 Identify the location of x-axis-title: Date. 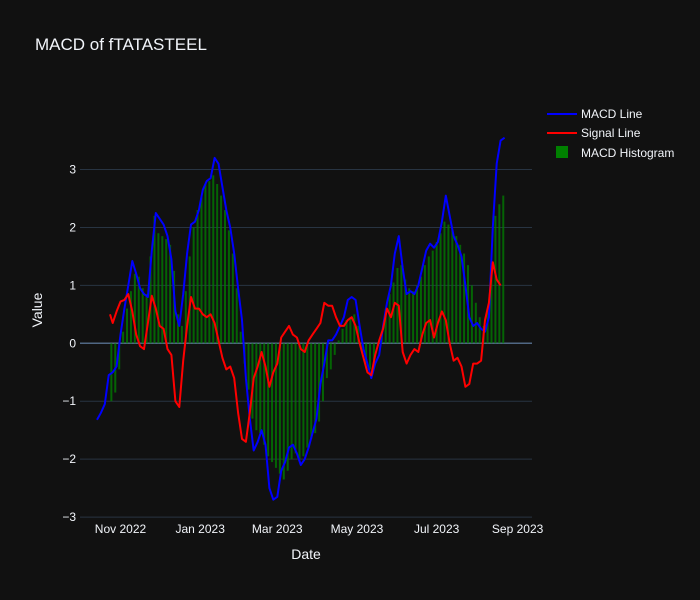
(306, 554).